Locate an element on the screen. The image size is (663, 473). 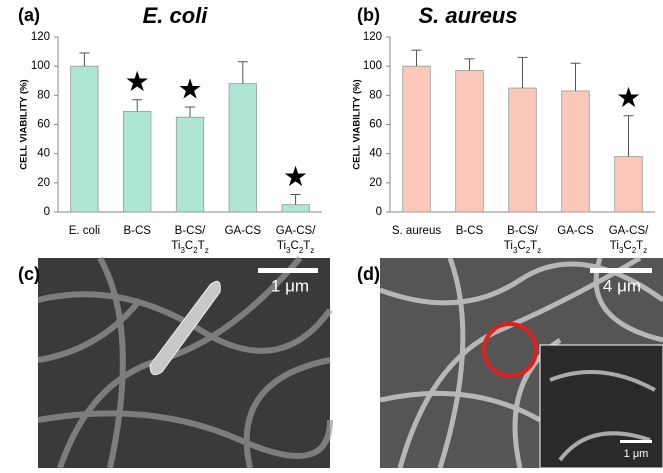
x-tick-label: E. coli is located at coordinates (84, 231).